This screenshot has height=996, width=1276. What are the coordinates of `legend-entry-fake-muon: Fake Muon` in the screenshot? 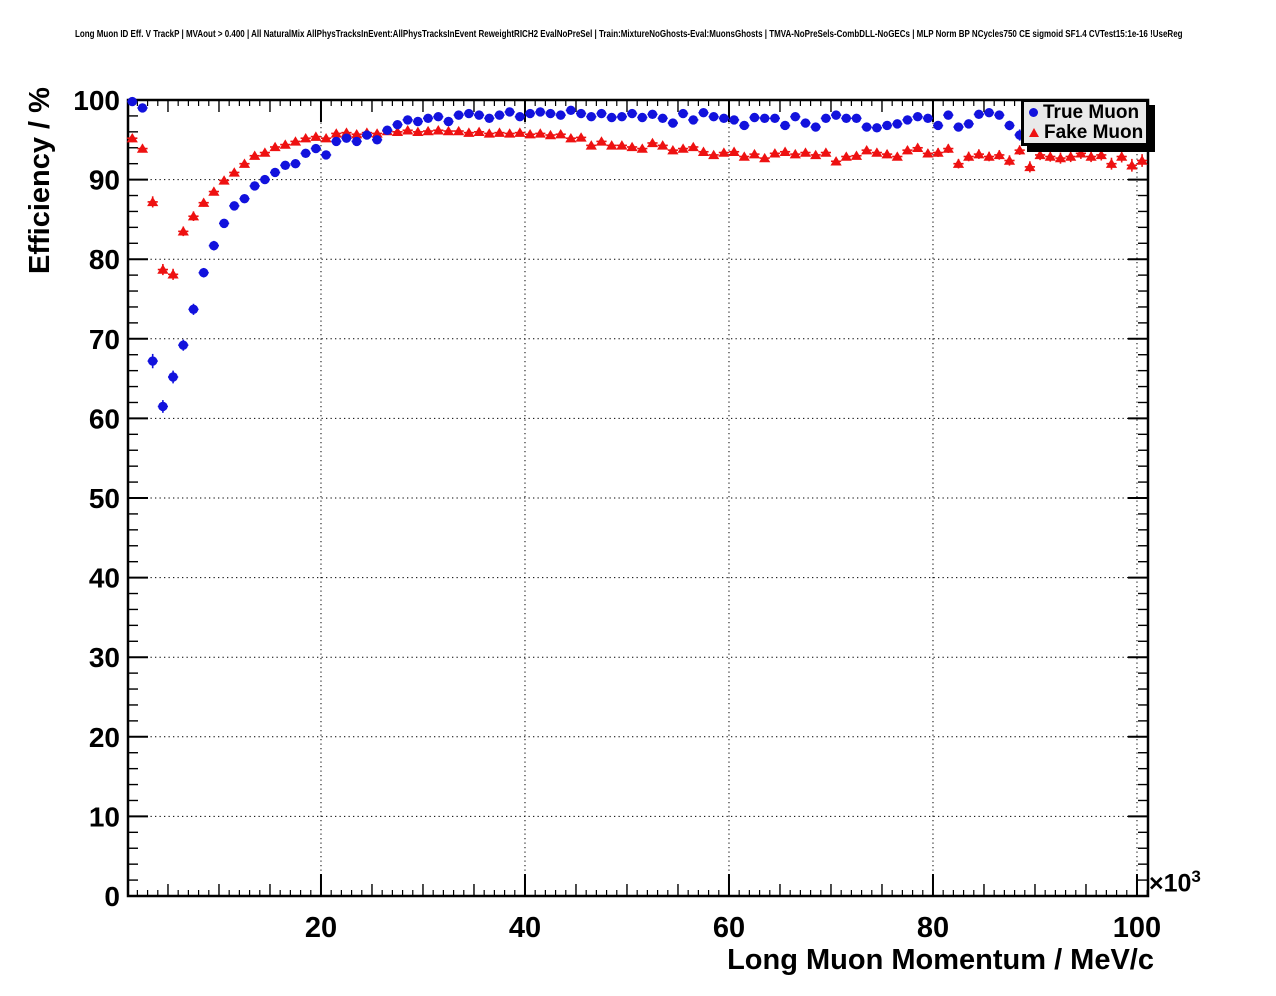 It's located at (1086, 132).